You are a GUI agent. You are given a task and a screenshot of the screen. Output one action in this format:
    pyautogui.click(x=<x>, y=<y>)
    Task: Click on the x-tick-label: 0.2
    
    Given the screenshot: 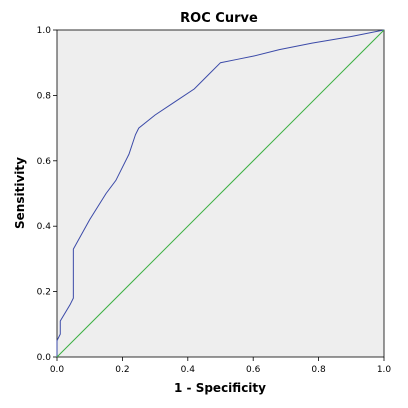 What is the action you would take?
    pyautogui.click(x=122, y=370)
    